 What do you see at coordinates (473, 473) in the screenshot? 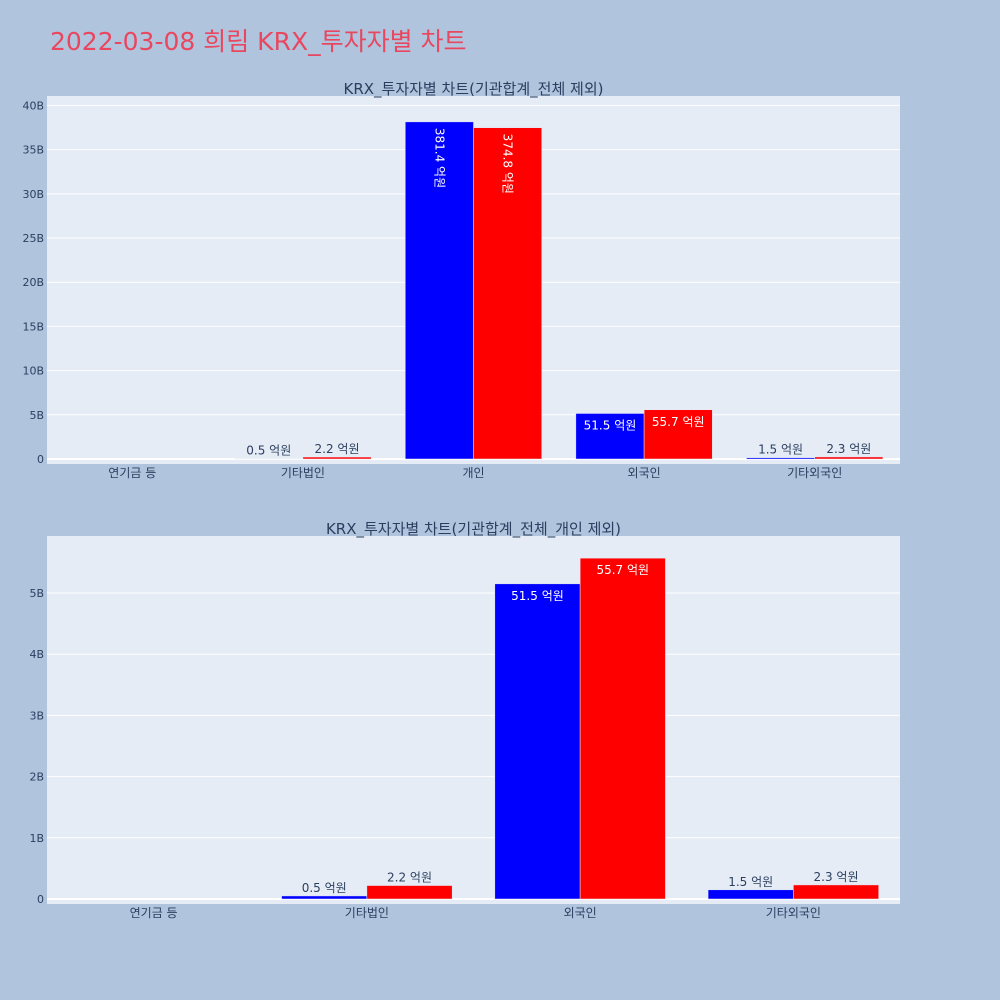
I see `x-category-label: 개인` at bounding box center [473, 473].